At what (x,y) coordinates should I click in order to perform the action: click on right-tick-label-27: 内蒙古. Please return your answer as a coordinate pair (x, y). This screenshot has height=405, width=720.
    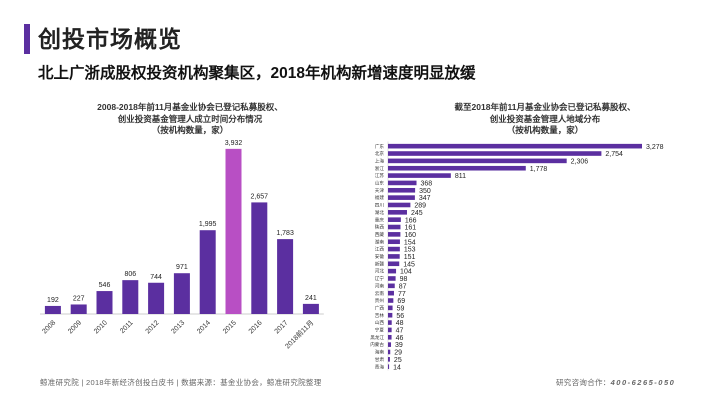
    Looking at the image, I should click on (377, 344).